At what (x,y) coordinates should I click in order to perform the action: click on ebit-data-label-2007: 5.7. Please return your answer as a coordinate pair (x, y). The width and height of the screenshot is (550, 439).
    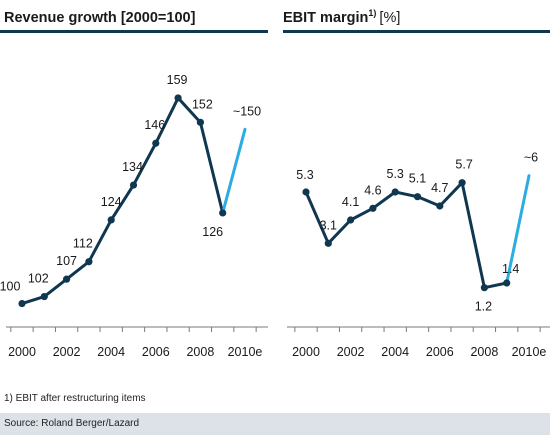
    Looking at the image, I should click on (463, 165).